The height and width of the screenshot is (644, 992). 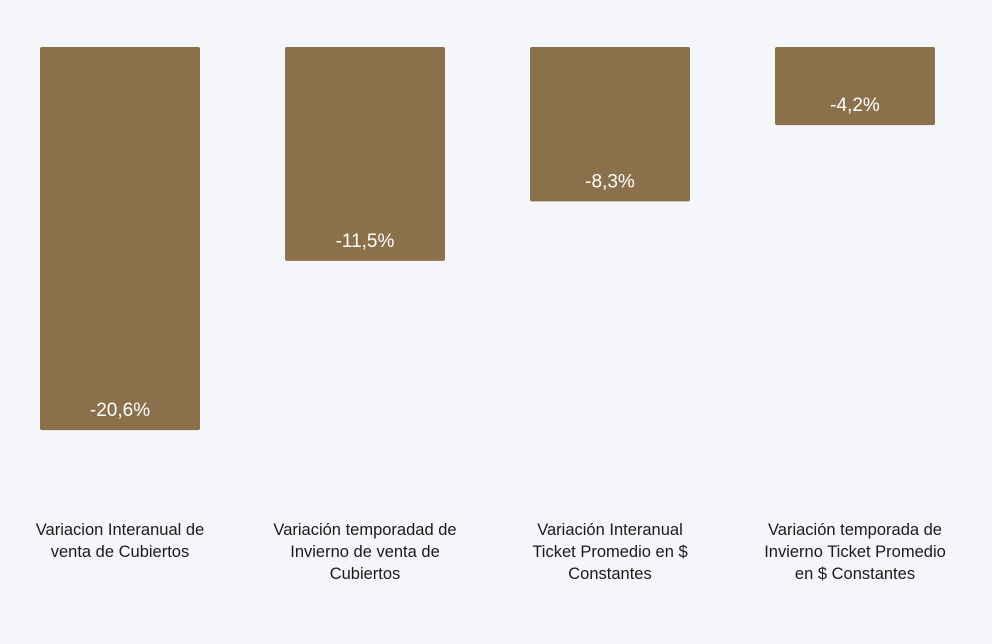 What do you see at coordinates (120, 410) in the screenshot?
I see `bar-value-label: -20,6%` at bounding box center [120, 410].